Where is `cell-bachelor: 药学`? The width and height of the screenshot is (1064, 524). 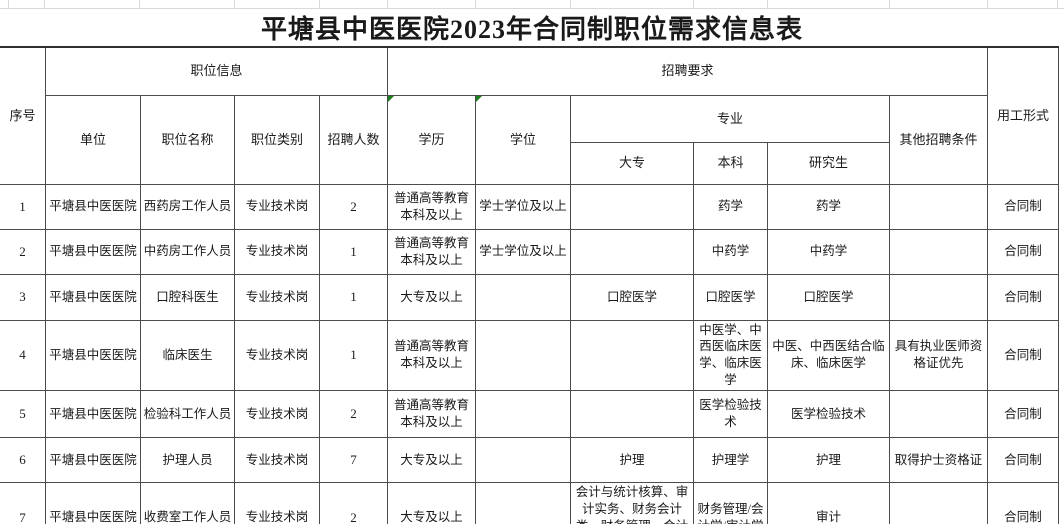
cell-bachelor: 药学 is located at coordinates (731, 206).